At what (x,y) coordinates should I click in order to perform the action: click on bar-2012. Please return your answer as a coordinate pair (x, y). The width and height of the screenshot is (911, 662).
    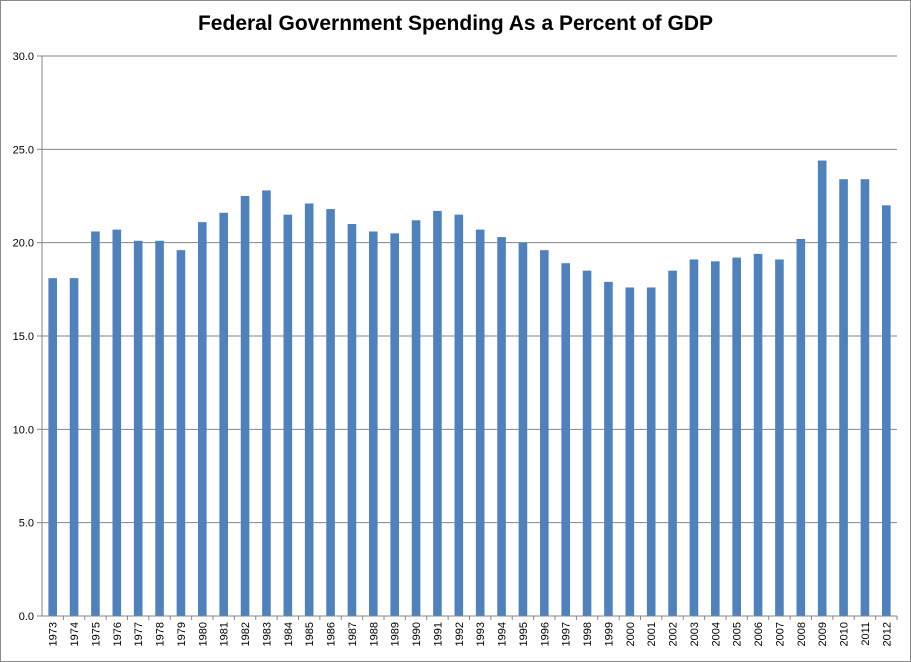
    Looking at the image, I should click on (886, 411).